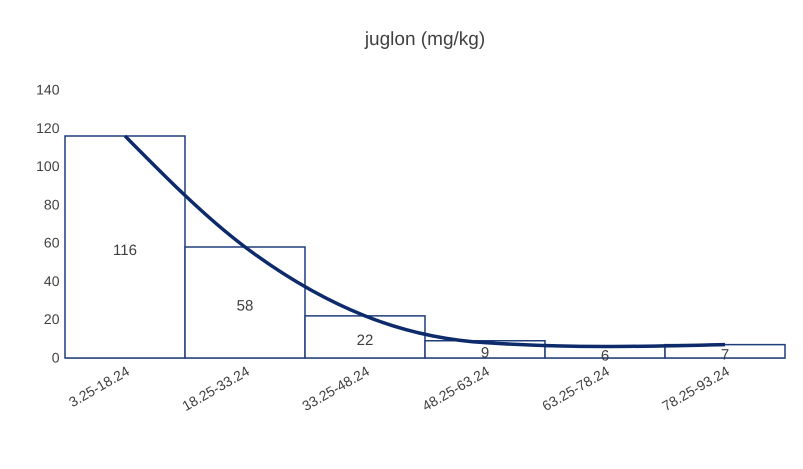 This screenshot has height=469, width=803. Describe the element at coordinates (48, 128) in the screenshot. I see `y-tick-label: 120` at that location.